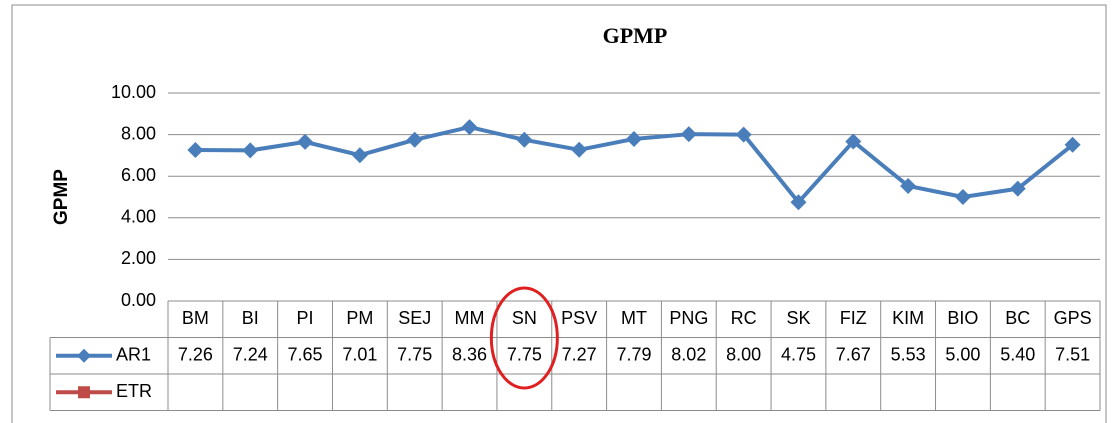 The image size is (1112, 423). Describe the element at coordinates (133, 92) in the screenshot. I see `y-tick-label: 10.00` at that location.